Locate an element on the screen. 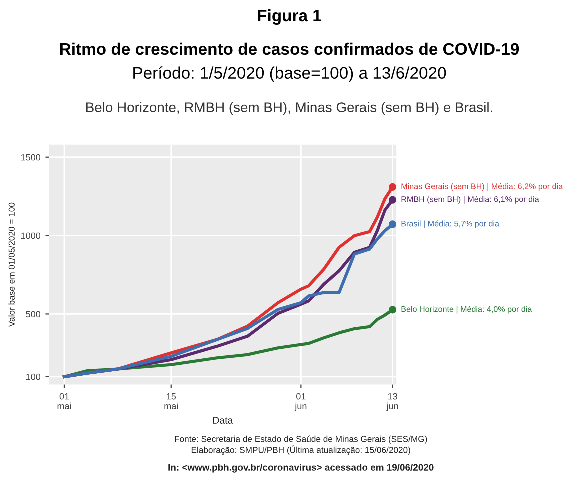 The image size is (579, 478). x-tick-label: 01 mai is located at coordinates (65, 401).